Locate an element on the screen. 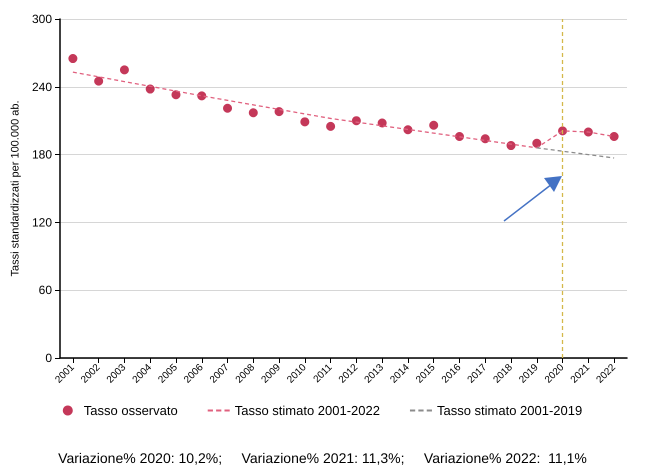 This screenshot has width=645, height=472. y-axis-title: Tassi standardizzati per 100.000 ab. is located at coordinates (16, 188).